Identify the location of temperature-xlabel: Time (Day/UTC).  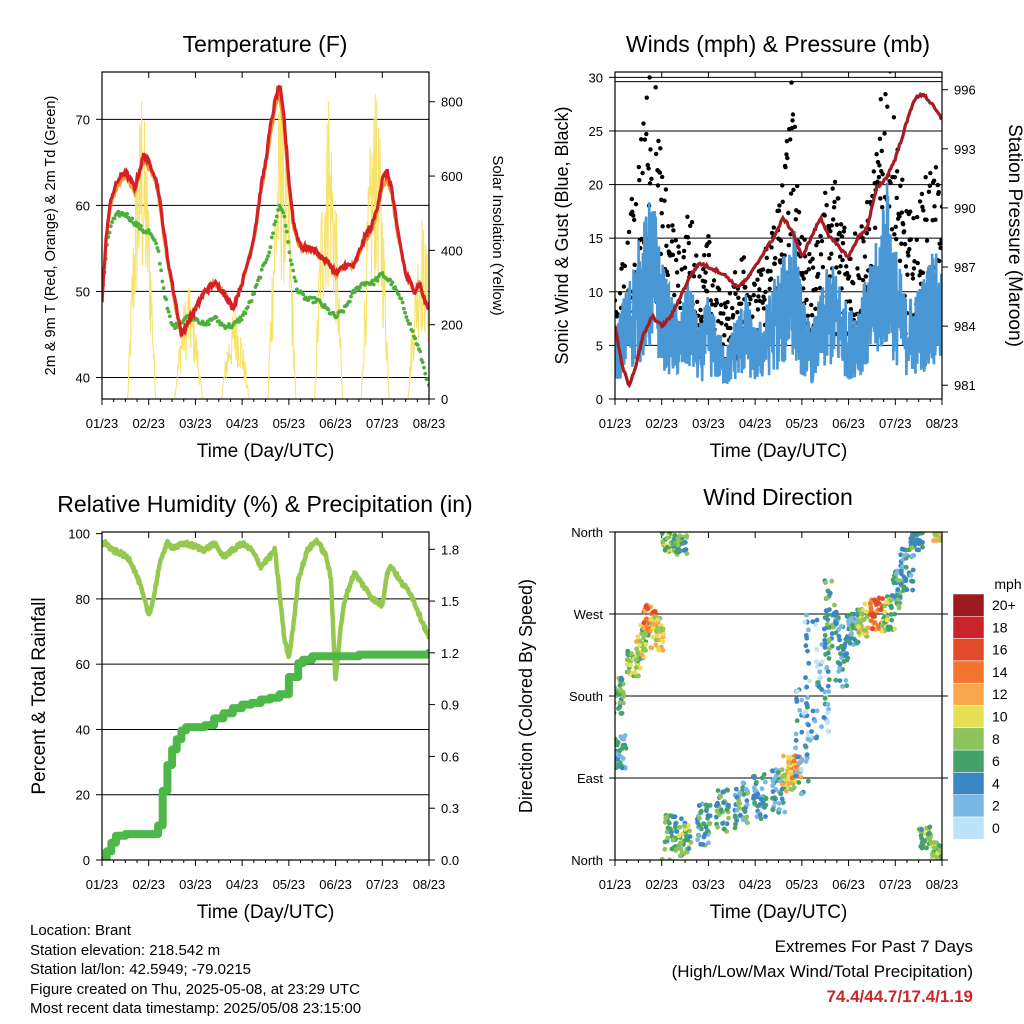
(266, 451).